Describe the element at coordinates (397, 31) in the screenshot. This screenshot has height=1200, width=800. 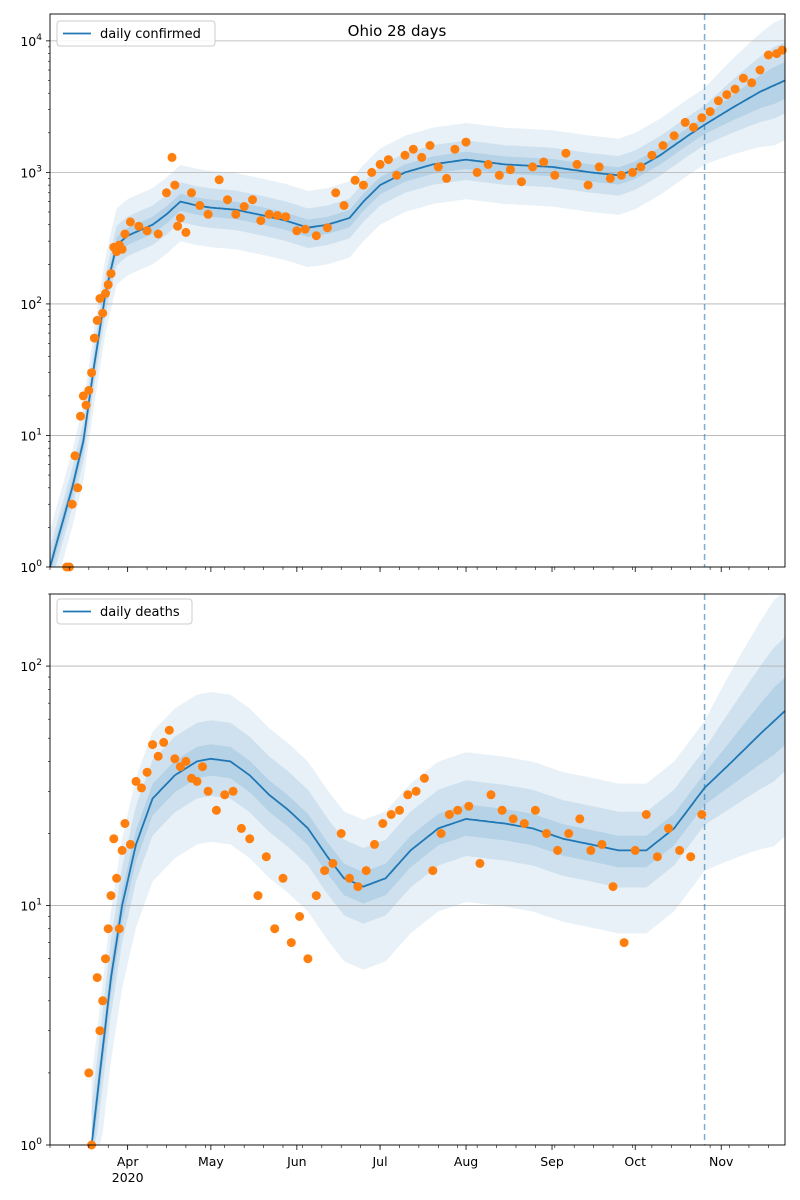
I see `chart-title: Ohio 28 days` at that location.